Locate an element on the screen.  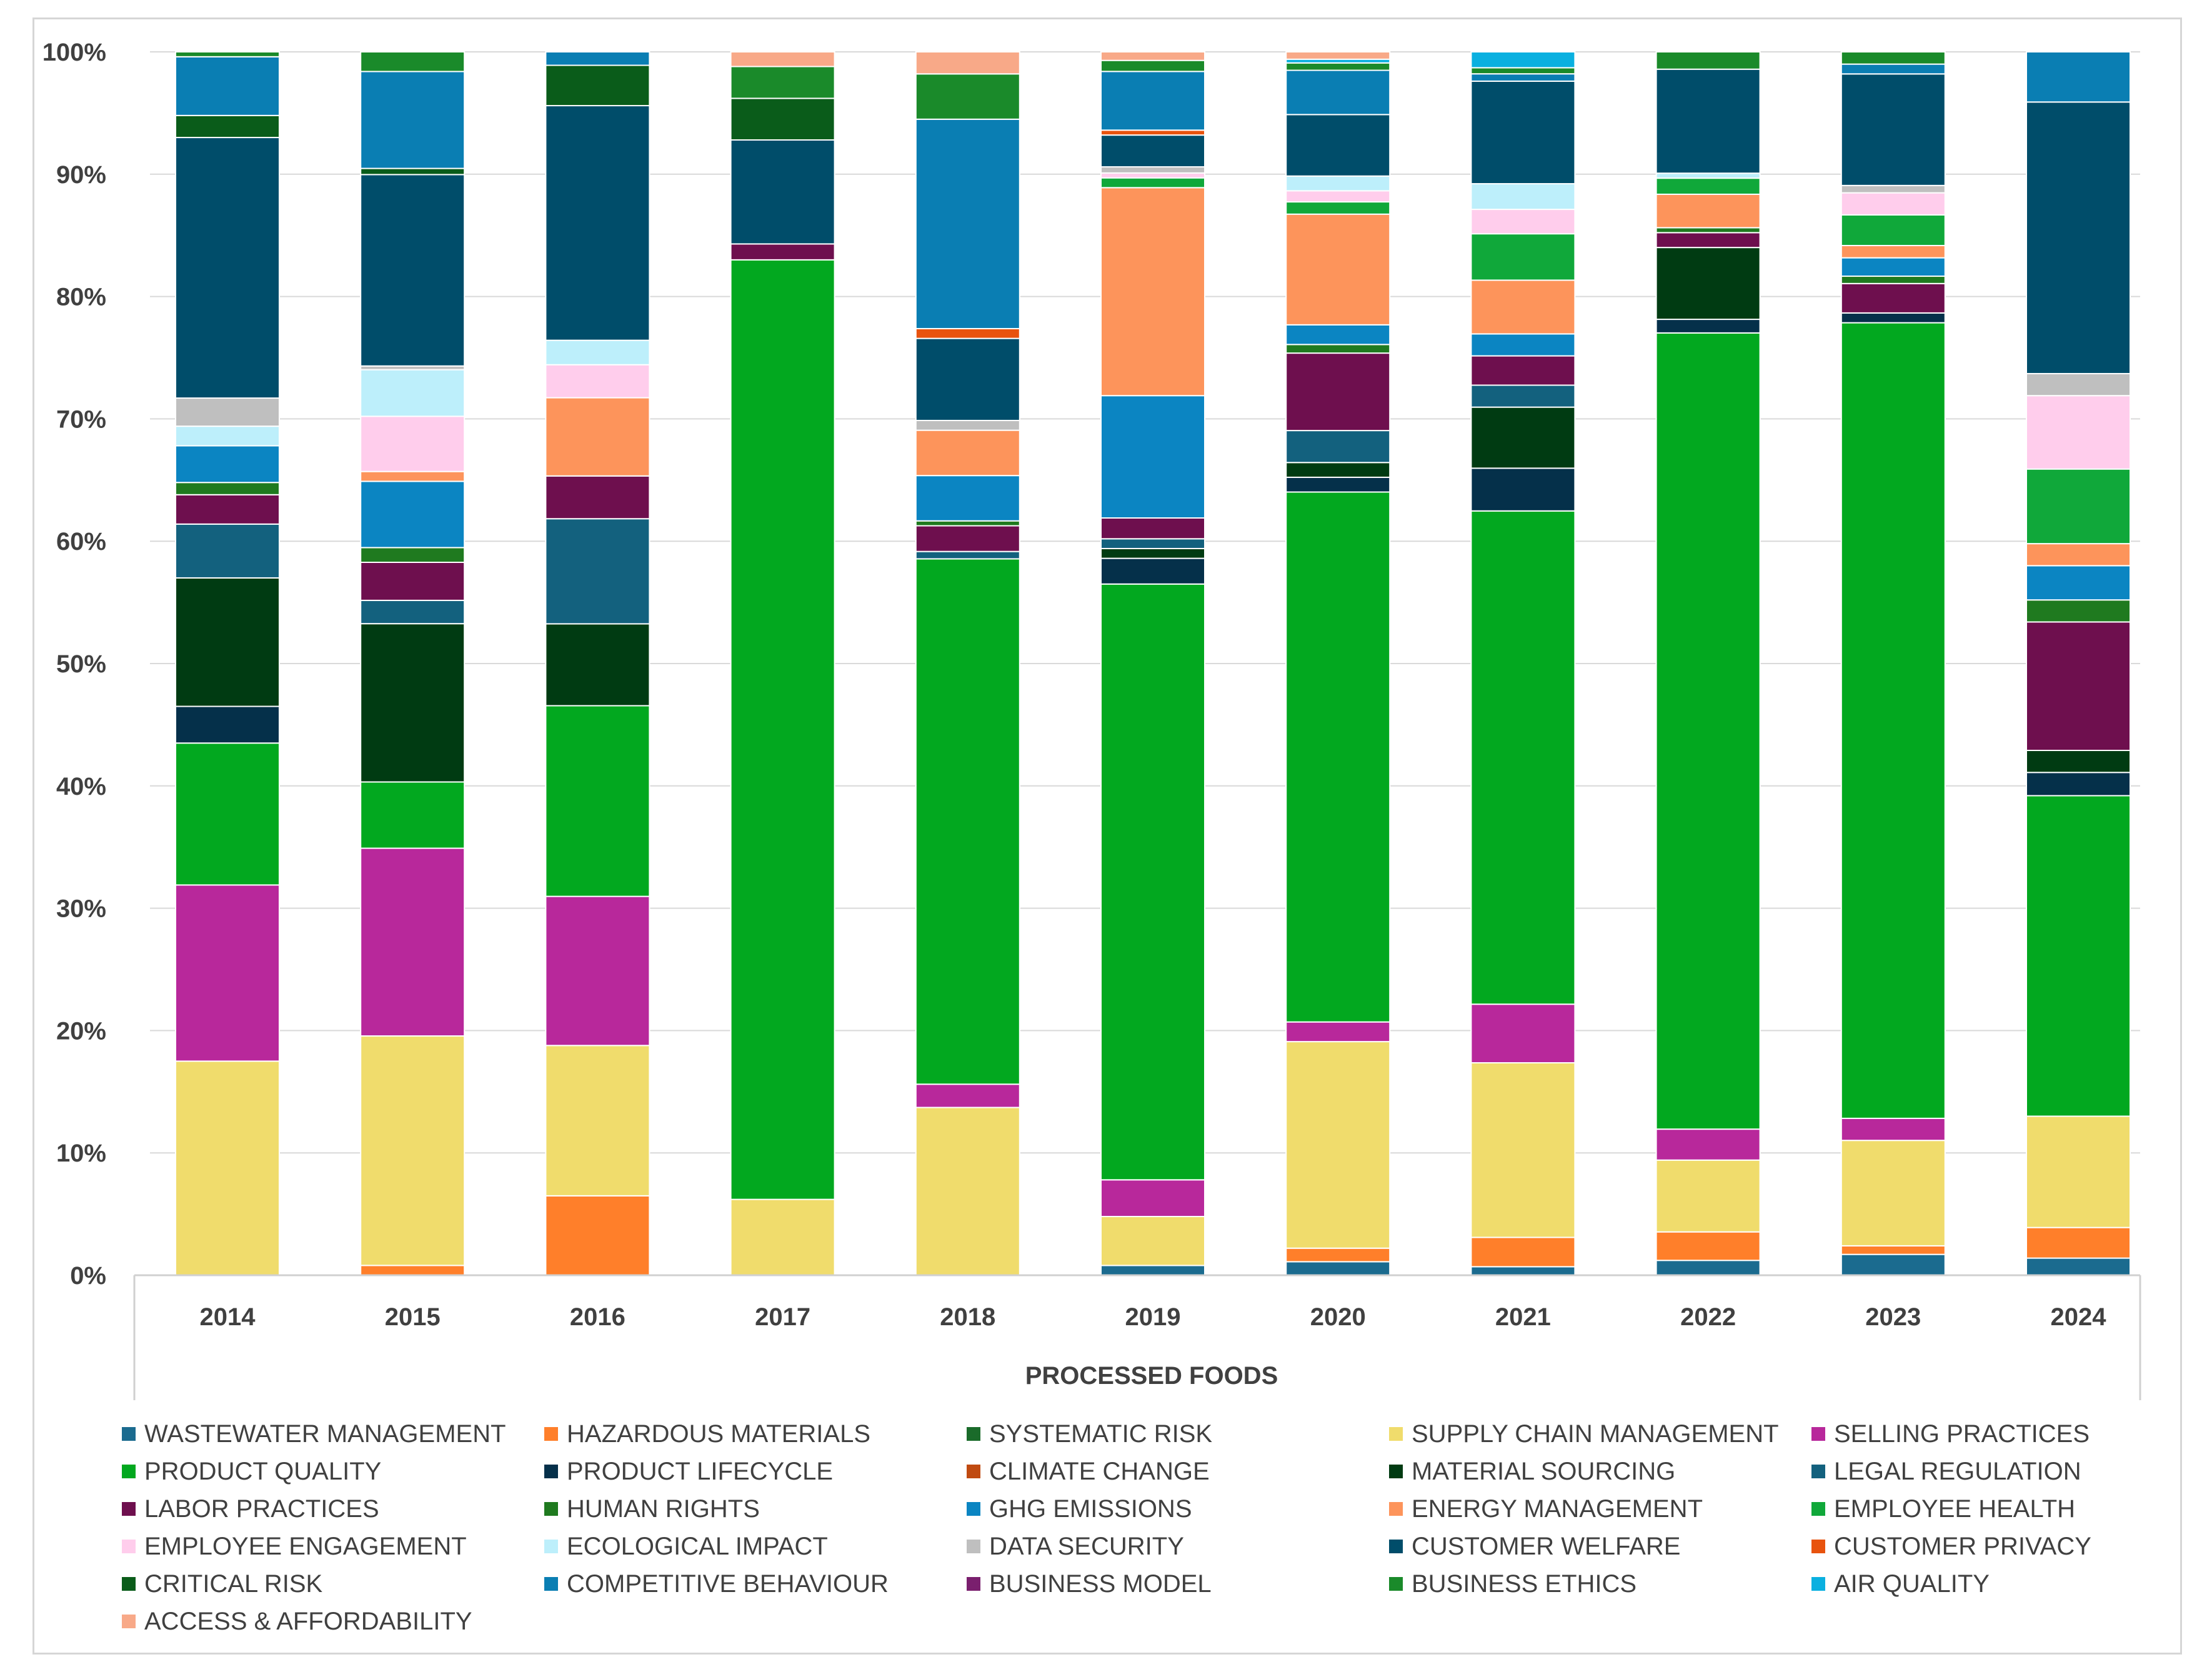
bar-stack-2017 is located at coordinates (782, 663).